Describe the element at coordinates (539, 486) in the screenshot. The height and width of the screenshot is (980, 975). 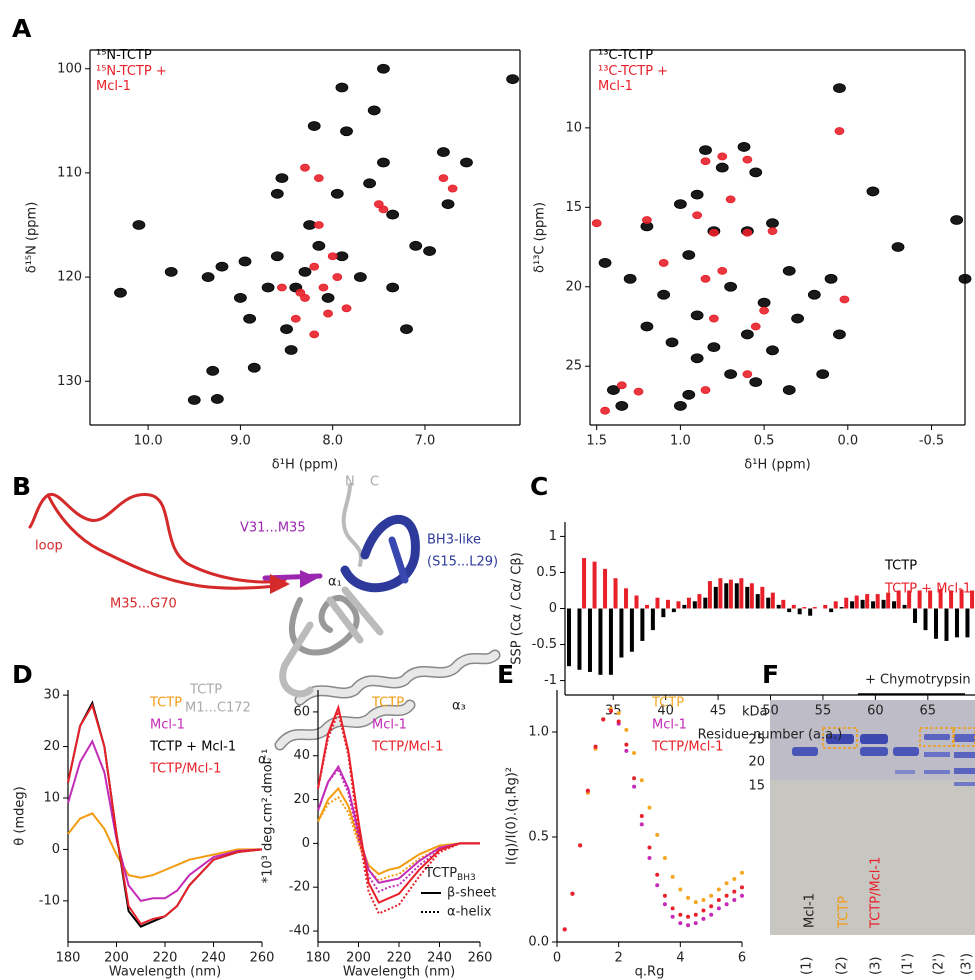
I see `panel-letter: C` at that location.